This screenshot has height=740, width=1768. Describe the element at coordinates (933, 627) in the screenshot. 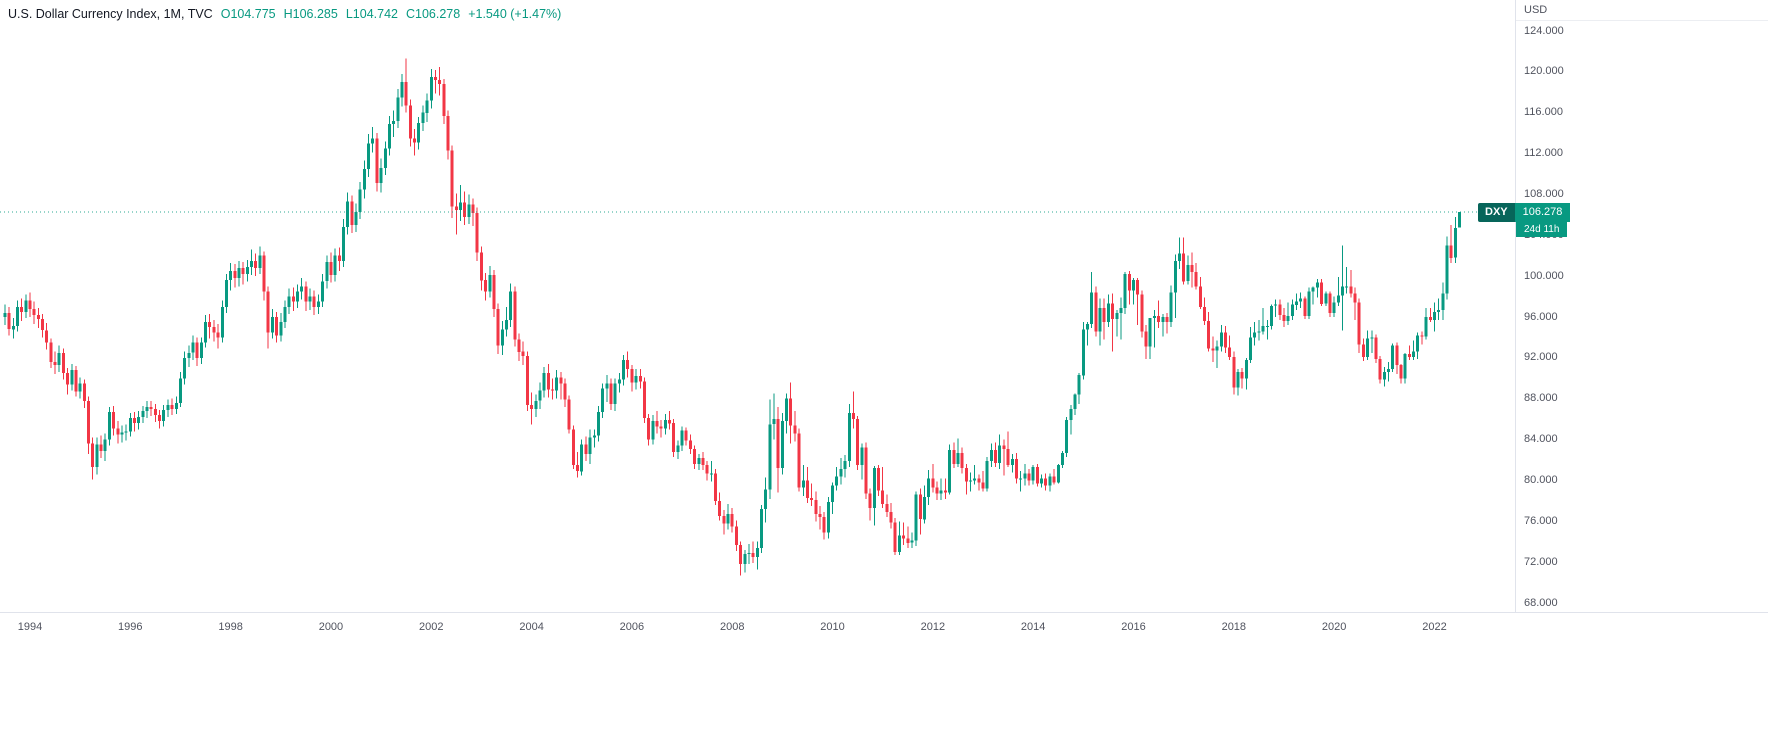

I see `time-tick-label: 2012` at that location.